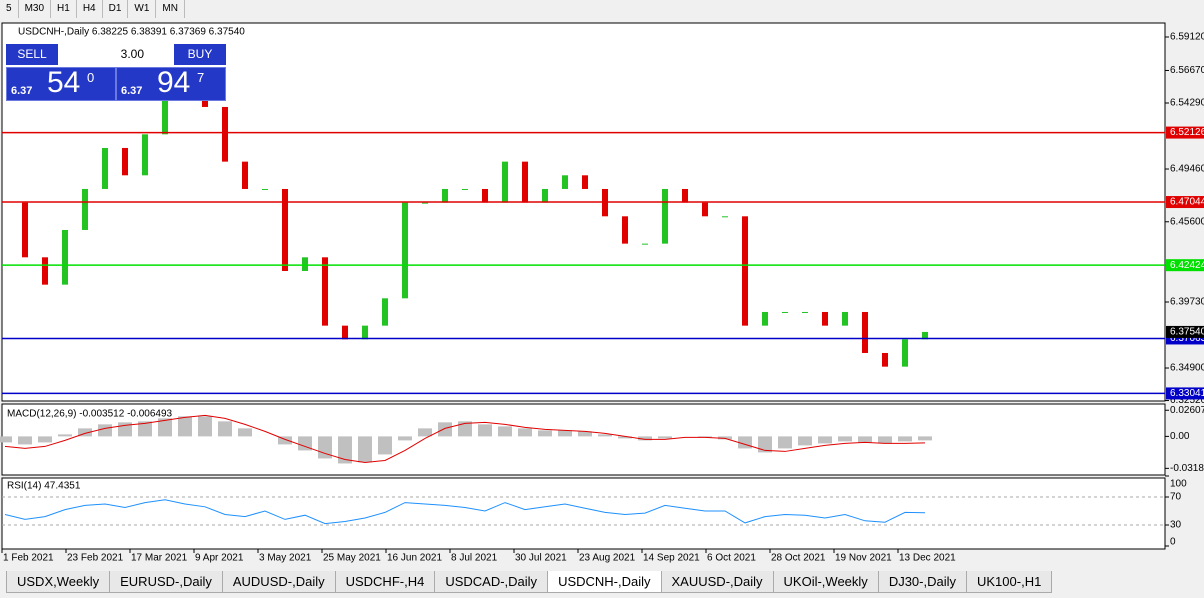  What do you see at coordinates (474, 558) in the screenshot?
I see `x-tick-label: 8 Jul 2021` at bounding box center [474, 558].